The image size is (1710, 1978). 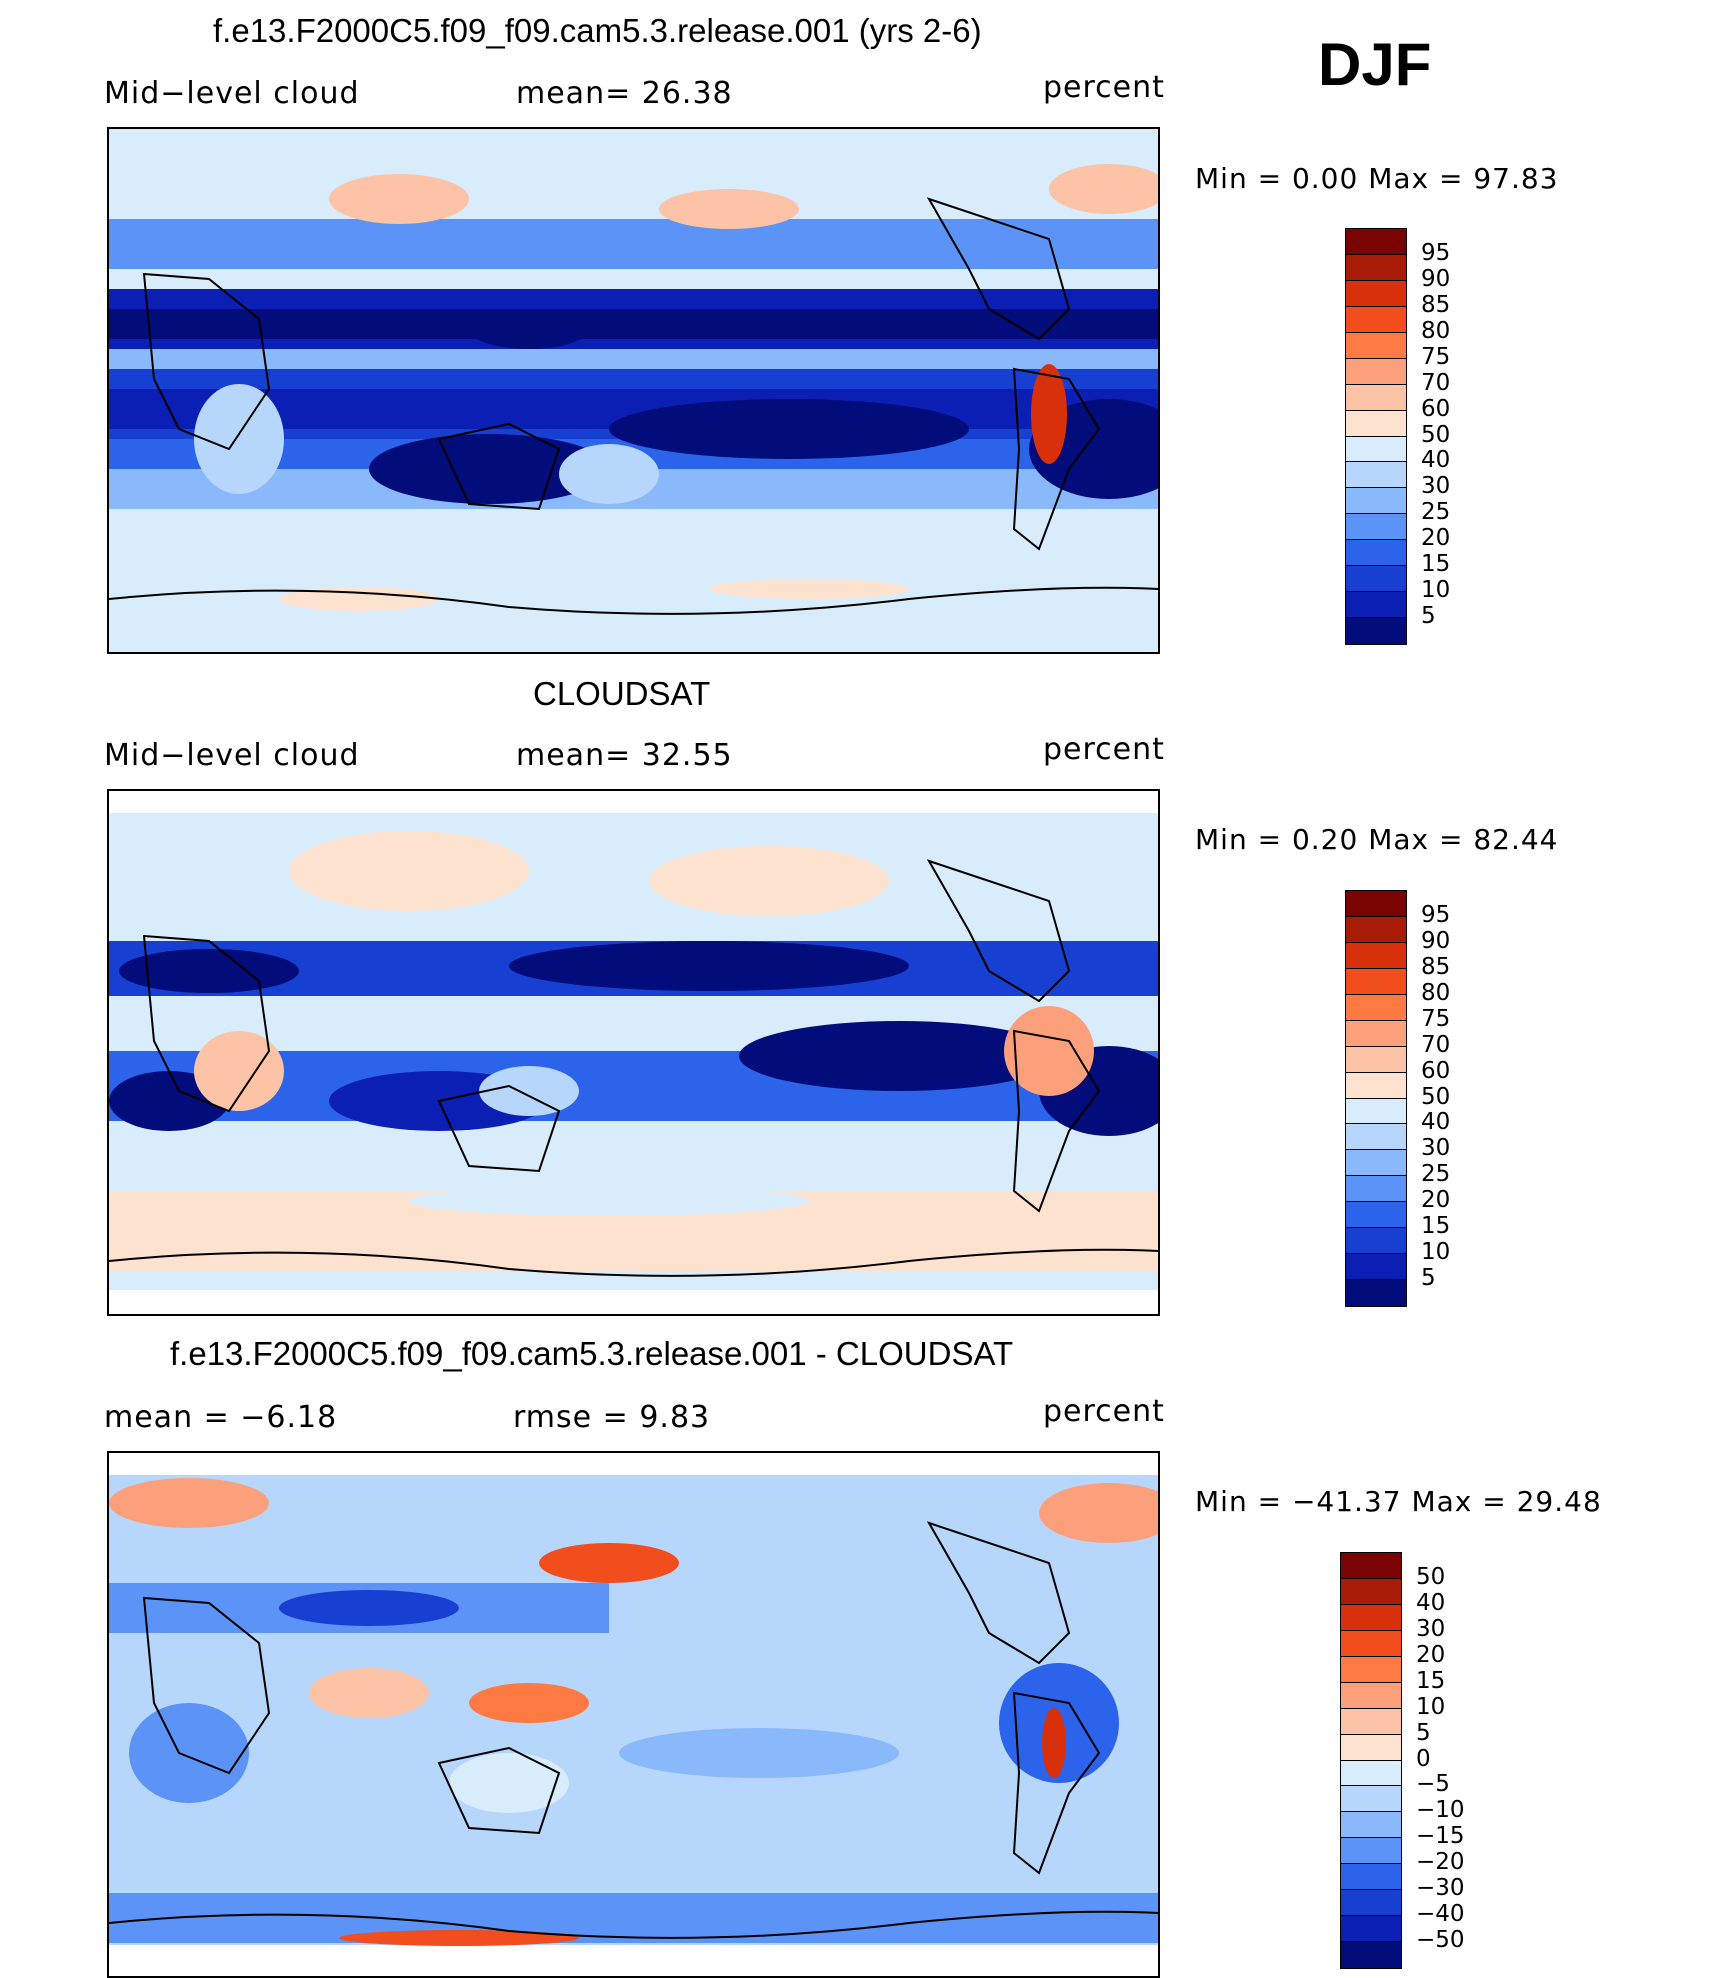 I want to click on colorbar-tick-label: −5, so click(x=1433, y=1784).